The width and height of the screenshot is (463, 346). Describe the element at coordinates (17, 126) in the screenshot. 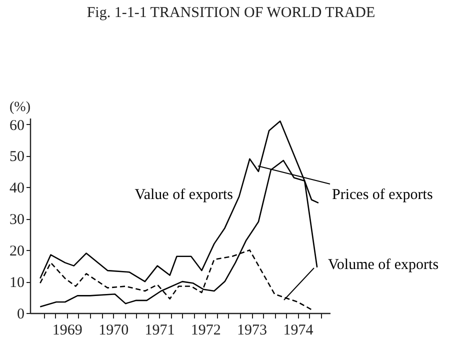

I see `y-tick-label: 60` at that location.